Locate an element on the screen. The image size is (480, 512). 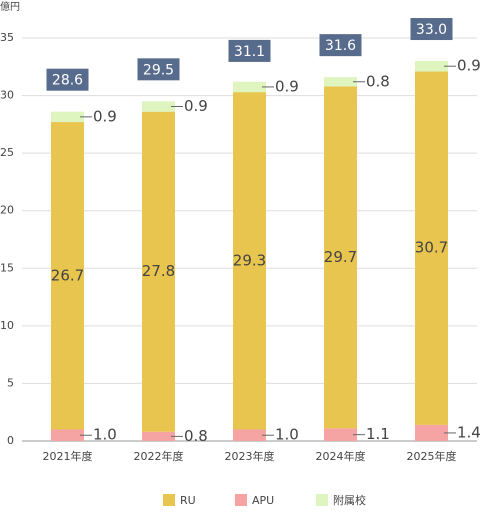
y-tick-label: 15 is located at coordinates (7, 267).